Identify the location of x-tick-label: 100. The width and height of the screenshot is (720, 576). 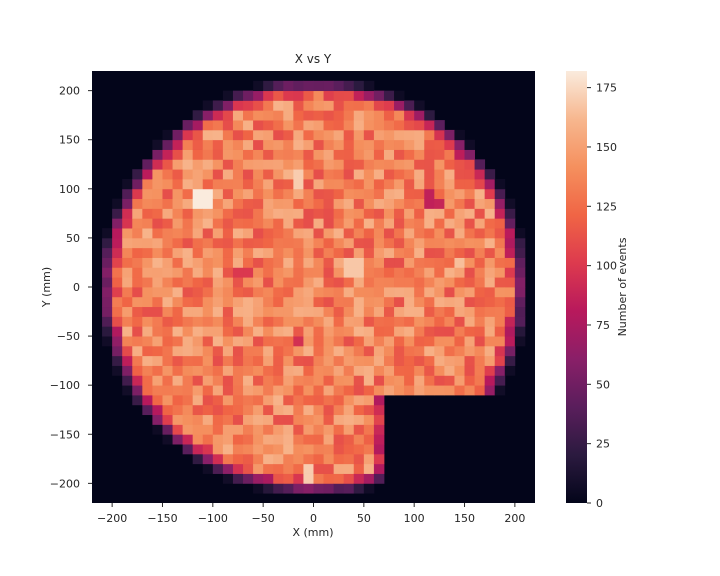
(414, 518).